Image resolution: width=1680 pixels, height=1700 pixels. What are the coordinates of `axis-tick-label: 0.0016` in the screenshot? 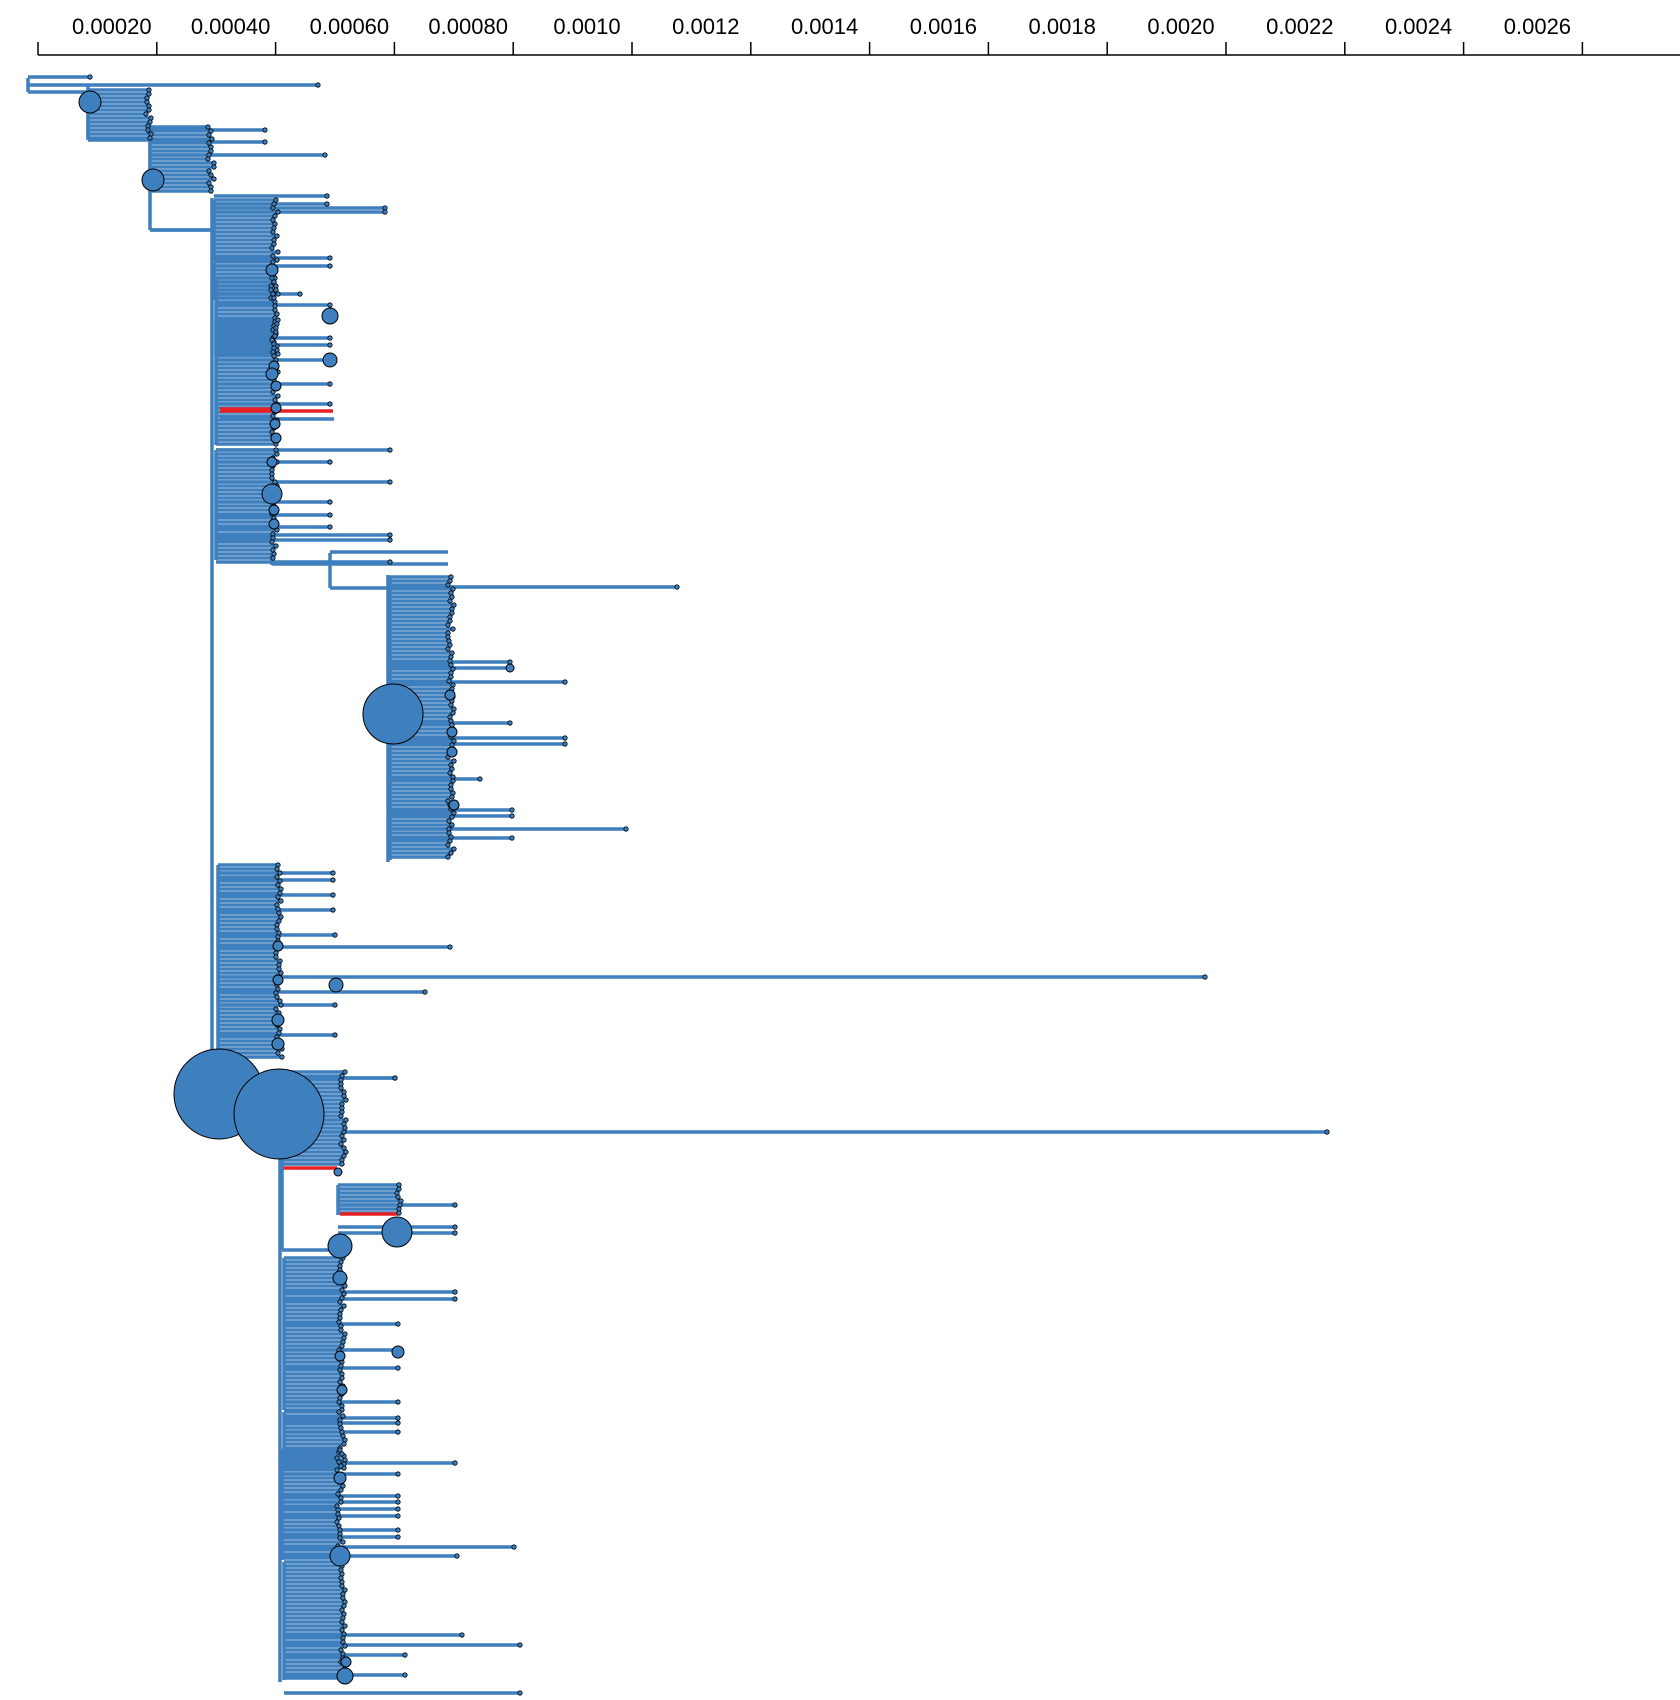 It's located at (943, 26).